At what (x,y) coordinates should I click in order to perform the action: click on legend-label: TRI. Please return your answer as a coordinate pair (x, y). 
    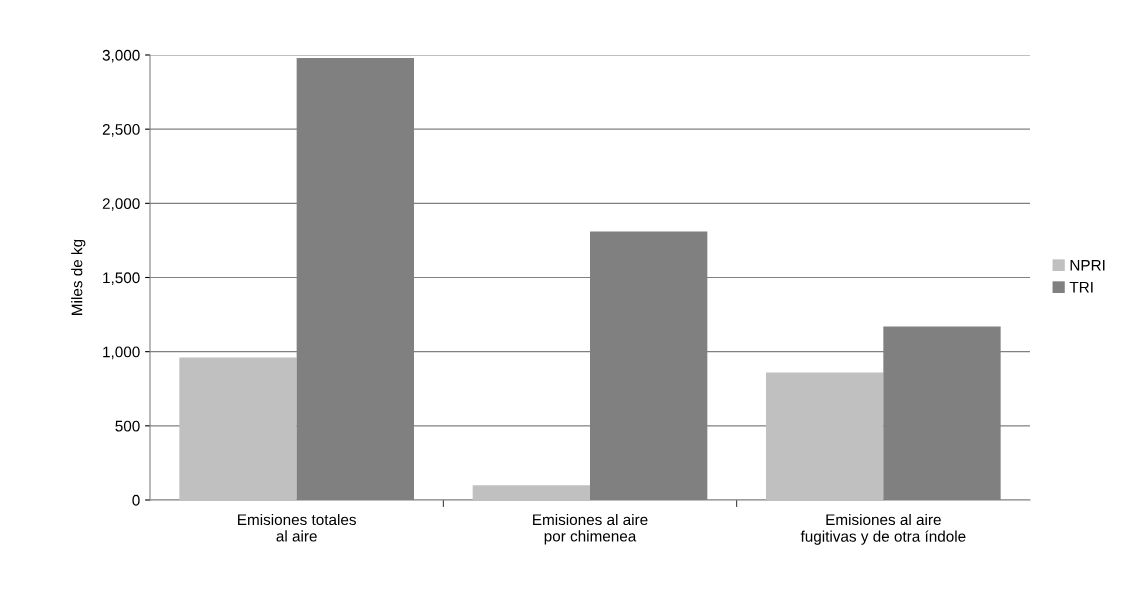
    Looking at the image, I should click on (1081, 287).